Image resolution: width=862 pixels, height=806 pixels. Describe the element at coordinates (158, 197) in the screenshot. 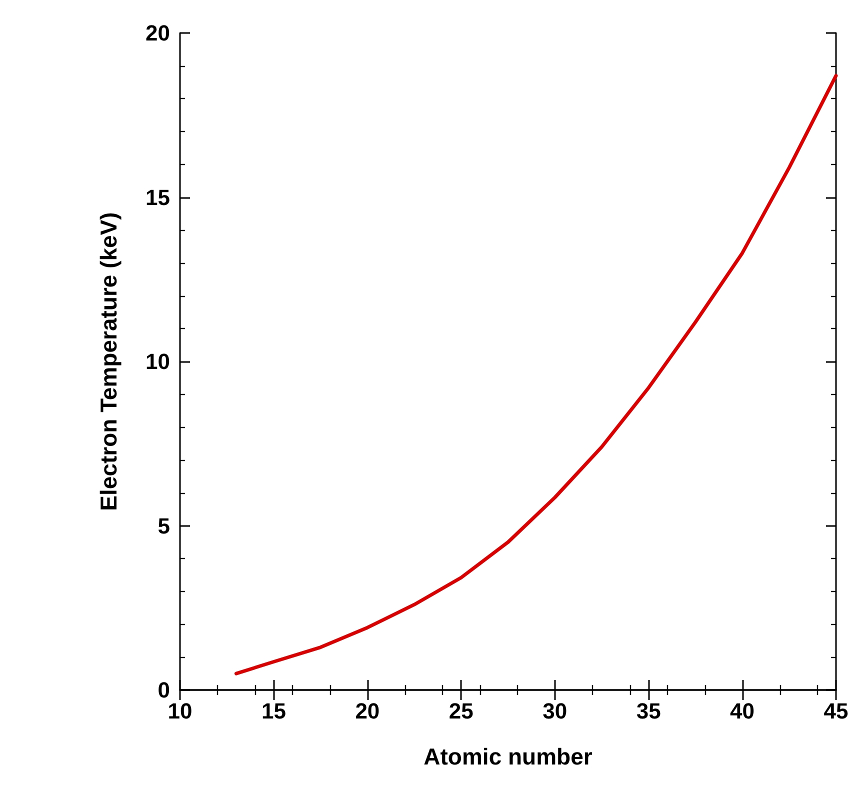

I see `y-tick-label: 15` at that location.